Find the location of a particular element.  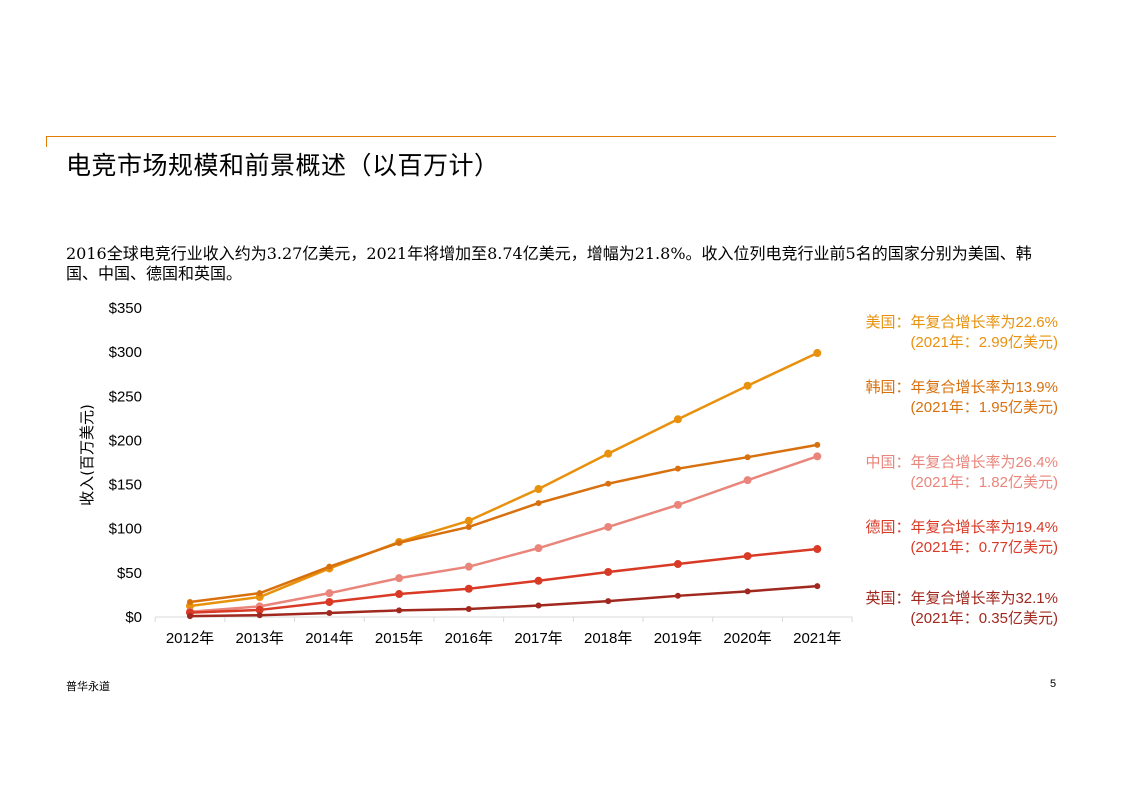

legend-korea: 韩国：年复合增长率为13.9% (2021年：1.95亿美元) is located at coordinates (961, 398).